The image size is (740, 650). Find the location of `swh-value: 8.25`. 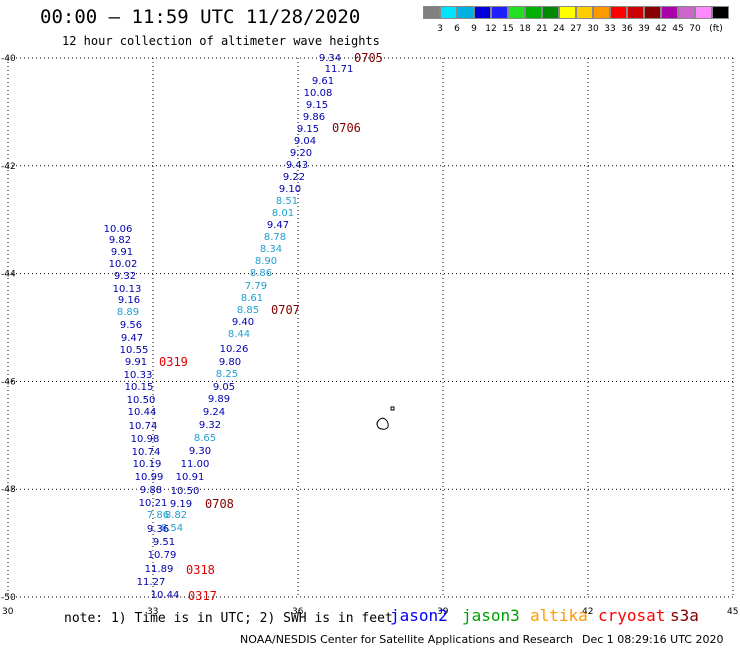

swh-value: 8.25 is located at coordinates (227, 374).